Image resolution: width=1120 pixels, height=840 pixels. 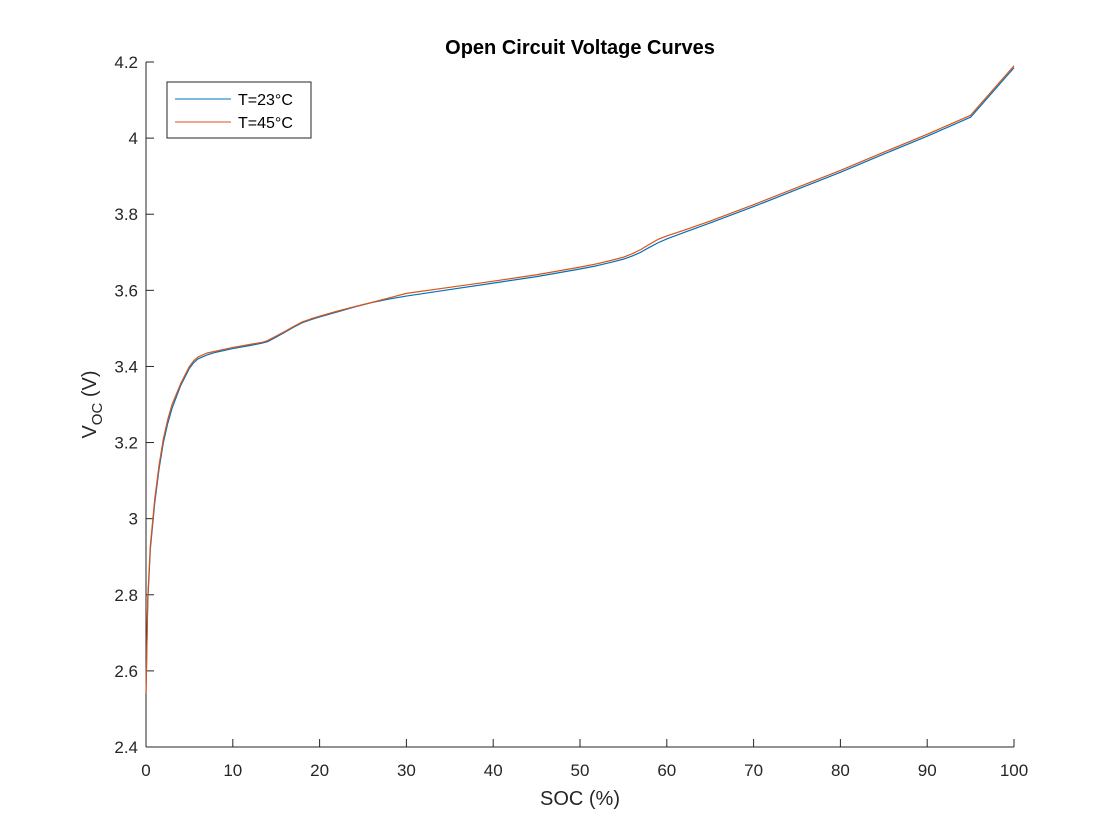 I want to click on y-axis-label: VOC (V), so click(x=92, y=404).